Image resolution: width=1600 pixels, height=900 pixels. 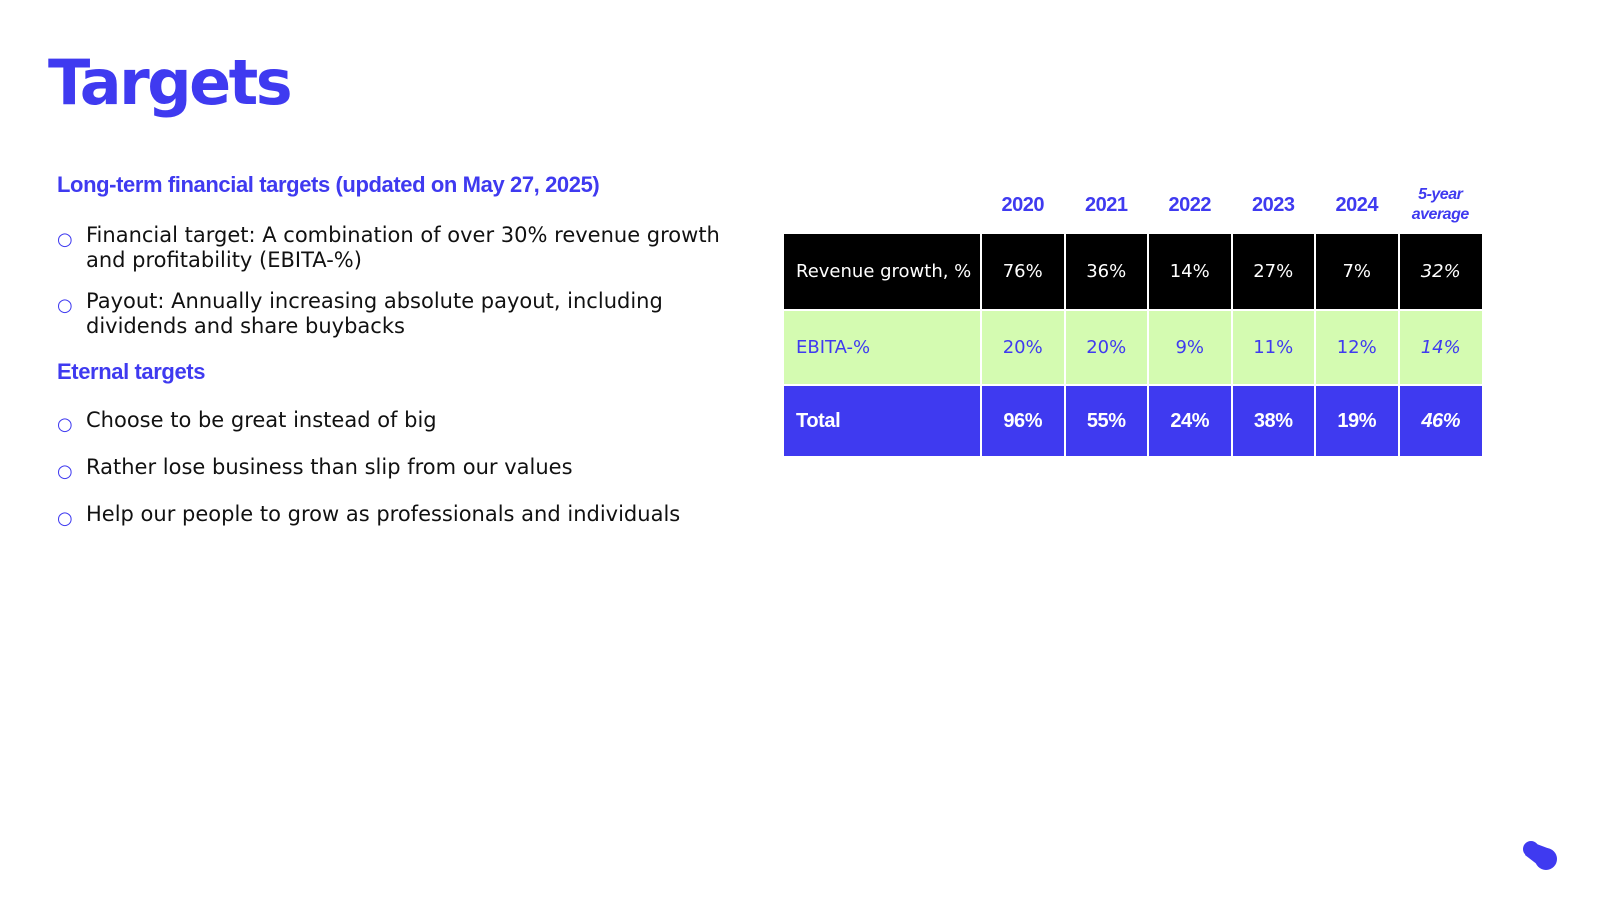 What do you see at coordinates (1272, 347) in the screenshot?
I see `table-cell: 11%` at bounding box center [1272, 347].